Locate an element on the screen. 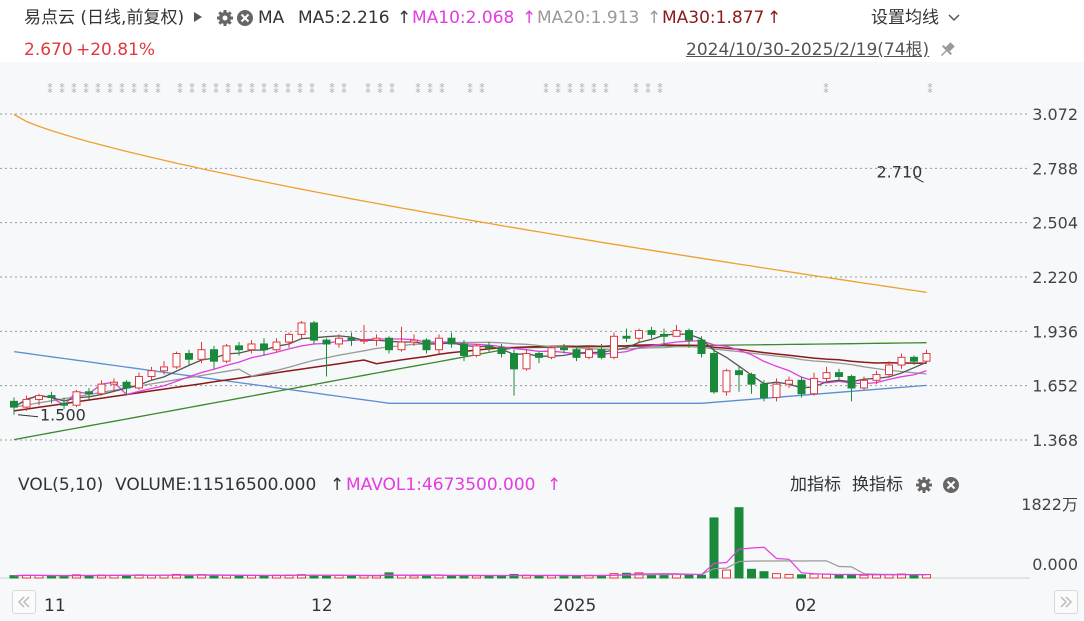 Image resolution: width=1084 pixels, height=621 pixels. switch-indicator-button: 换指标 is located at coordinates (877, 485).